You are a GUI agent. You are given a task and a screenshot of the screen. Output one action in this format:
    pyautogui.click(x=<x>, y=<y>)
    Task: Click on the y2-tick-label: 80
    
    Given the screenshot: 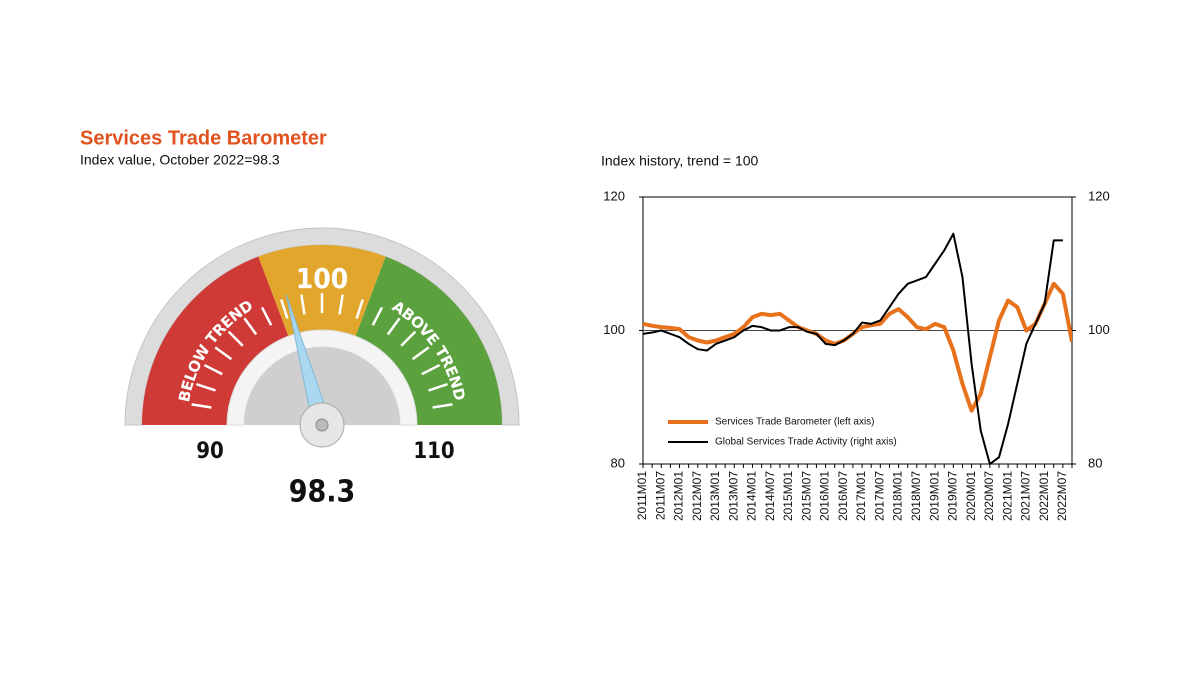 What is the action you would take?
    pyautogui.click(x=1095, y=462)
    